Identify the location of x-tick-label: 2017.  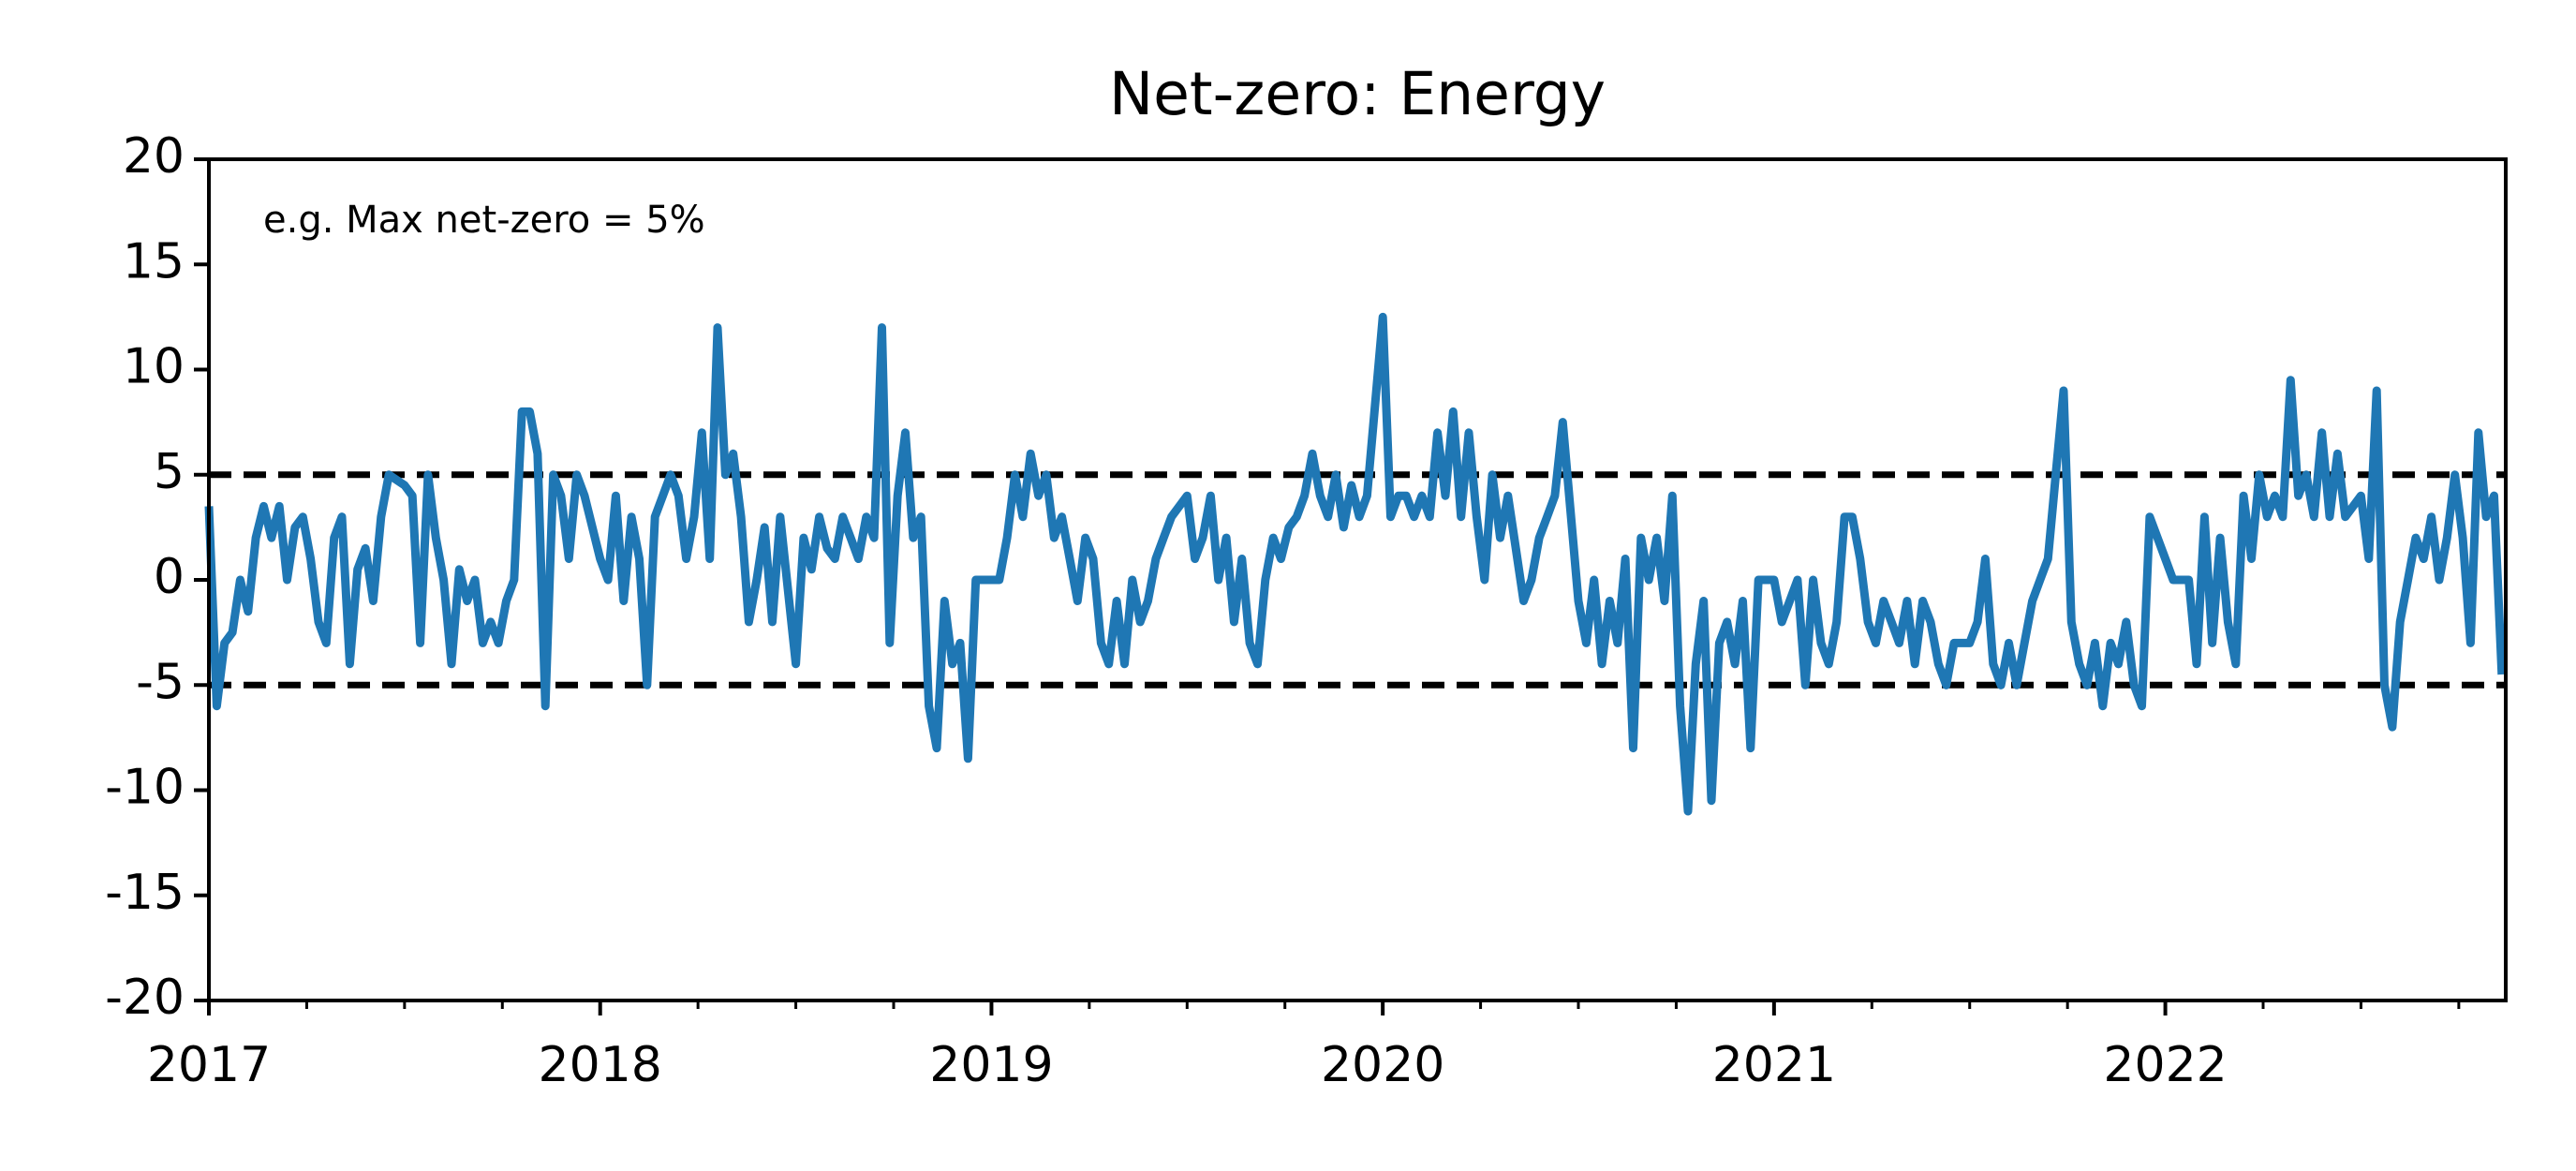
(209, 1065).